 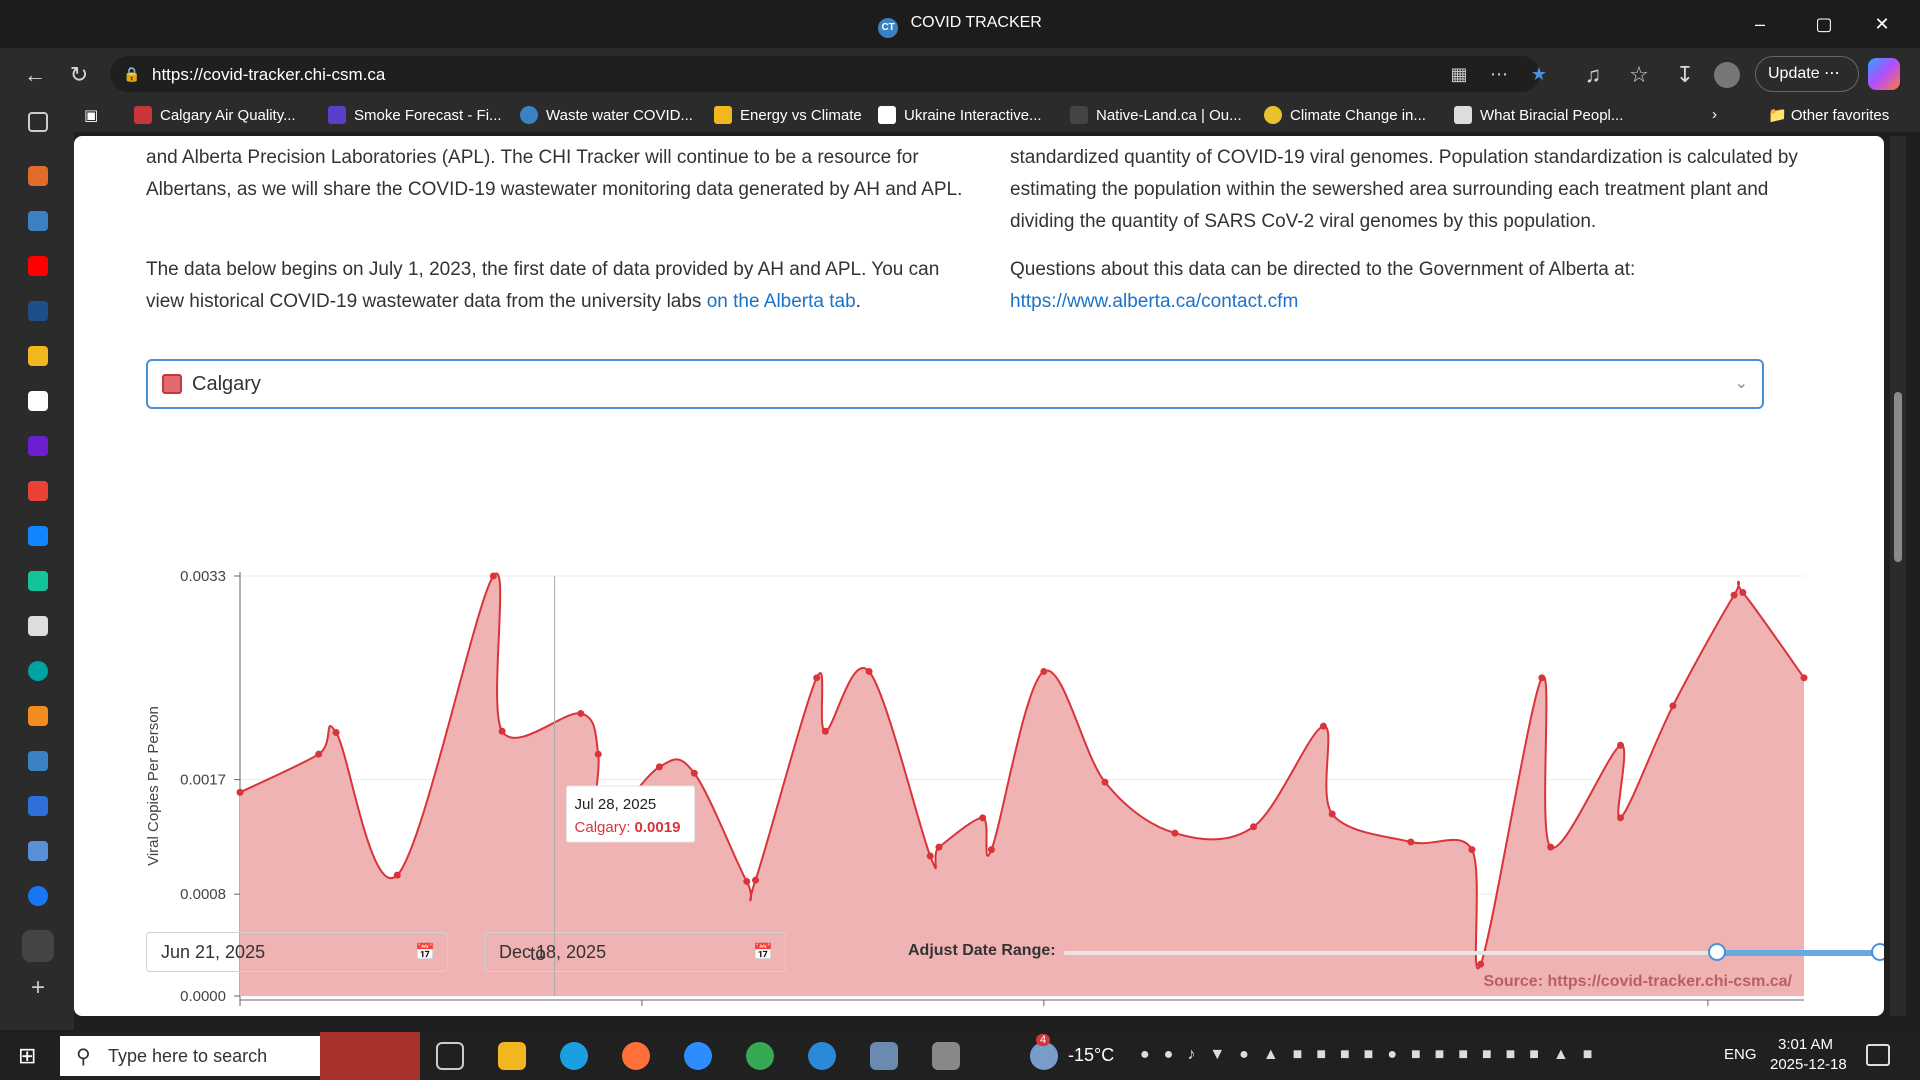 I want to click on youtube-icon, so click(x=38, y=266).